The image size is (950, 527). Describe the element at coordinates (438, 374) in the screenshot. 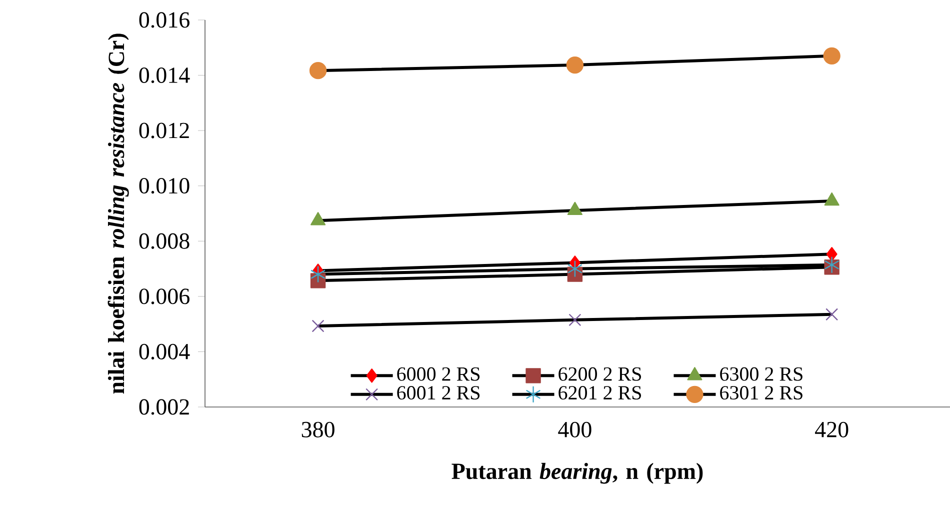

I see `legend-label: 6000 2 RS` at that location.